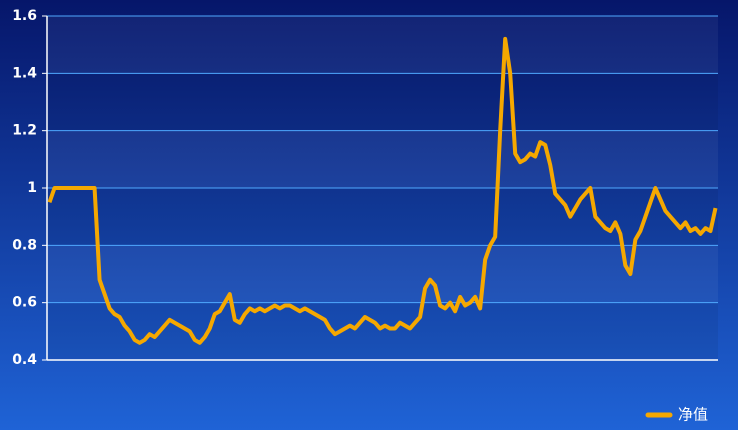 The height and width of the screenshot is (430, 738). I want to click on y-tick-label: 1.4, so click(24, 73).